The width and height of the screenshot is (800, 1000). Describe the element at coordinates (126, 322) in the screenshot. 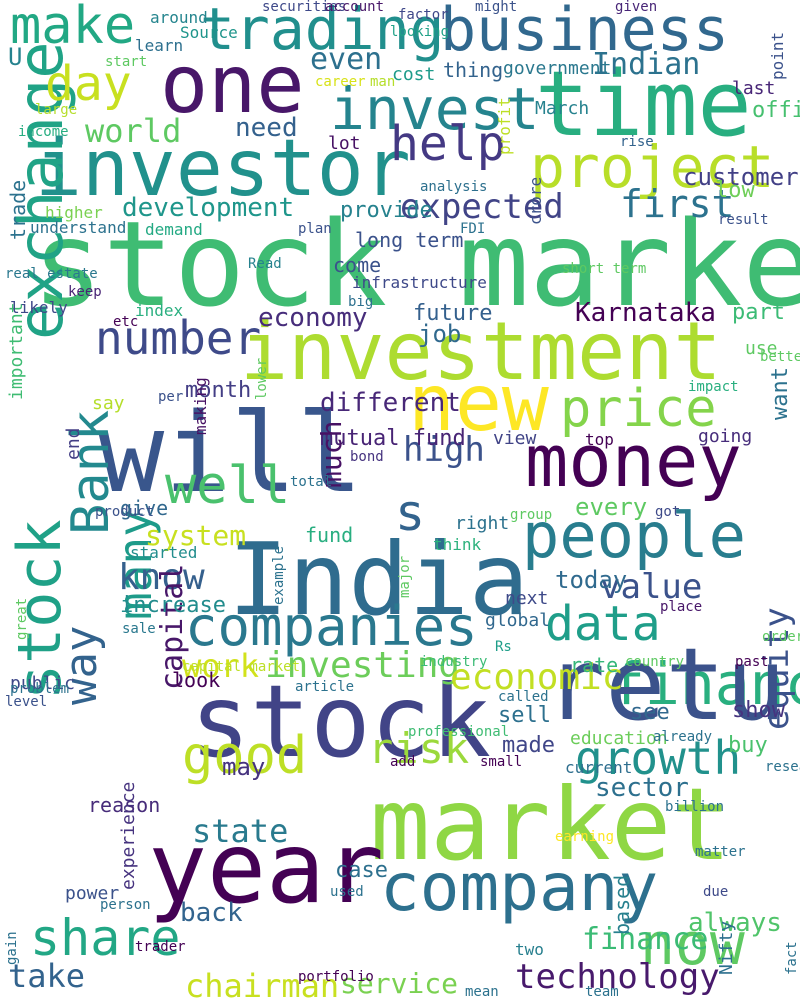

I see `word-etc: etc` at that location.